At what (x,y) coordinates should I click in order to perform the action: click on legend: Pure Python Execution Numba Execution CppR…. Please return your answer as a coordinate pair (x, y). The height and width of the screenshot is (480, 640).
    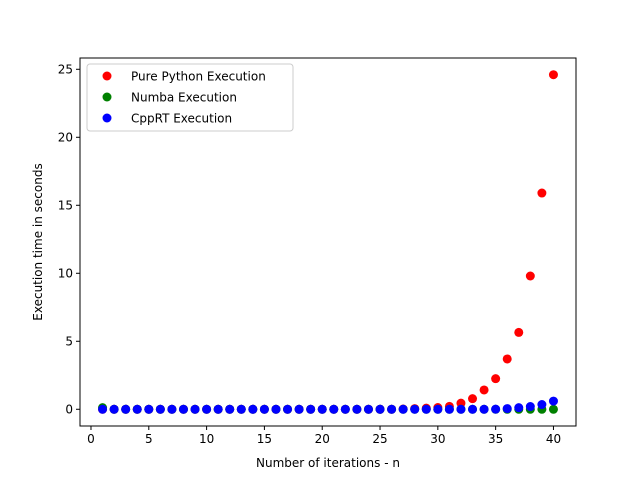
    Looking at the image, I should click on (190, 97).